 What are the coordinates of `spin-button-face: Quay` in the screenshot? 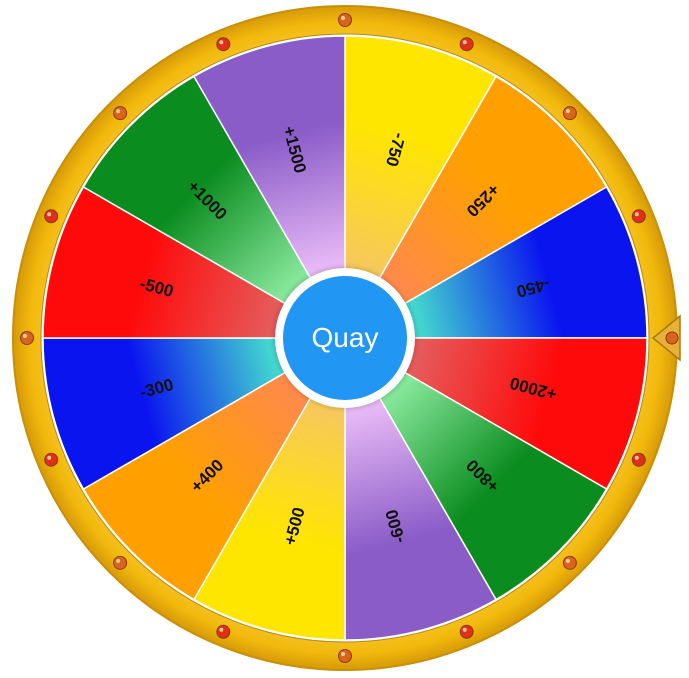 It's located at (345, 338).